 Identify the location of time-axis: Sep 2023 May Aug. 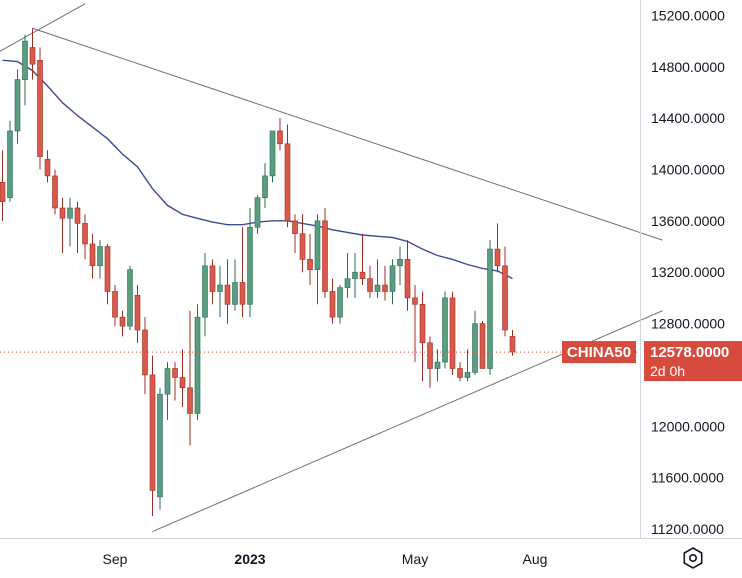
(325, 559).